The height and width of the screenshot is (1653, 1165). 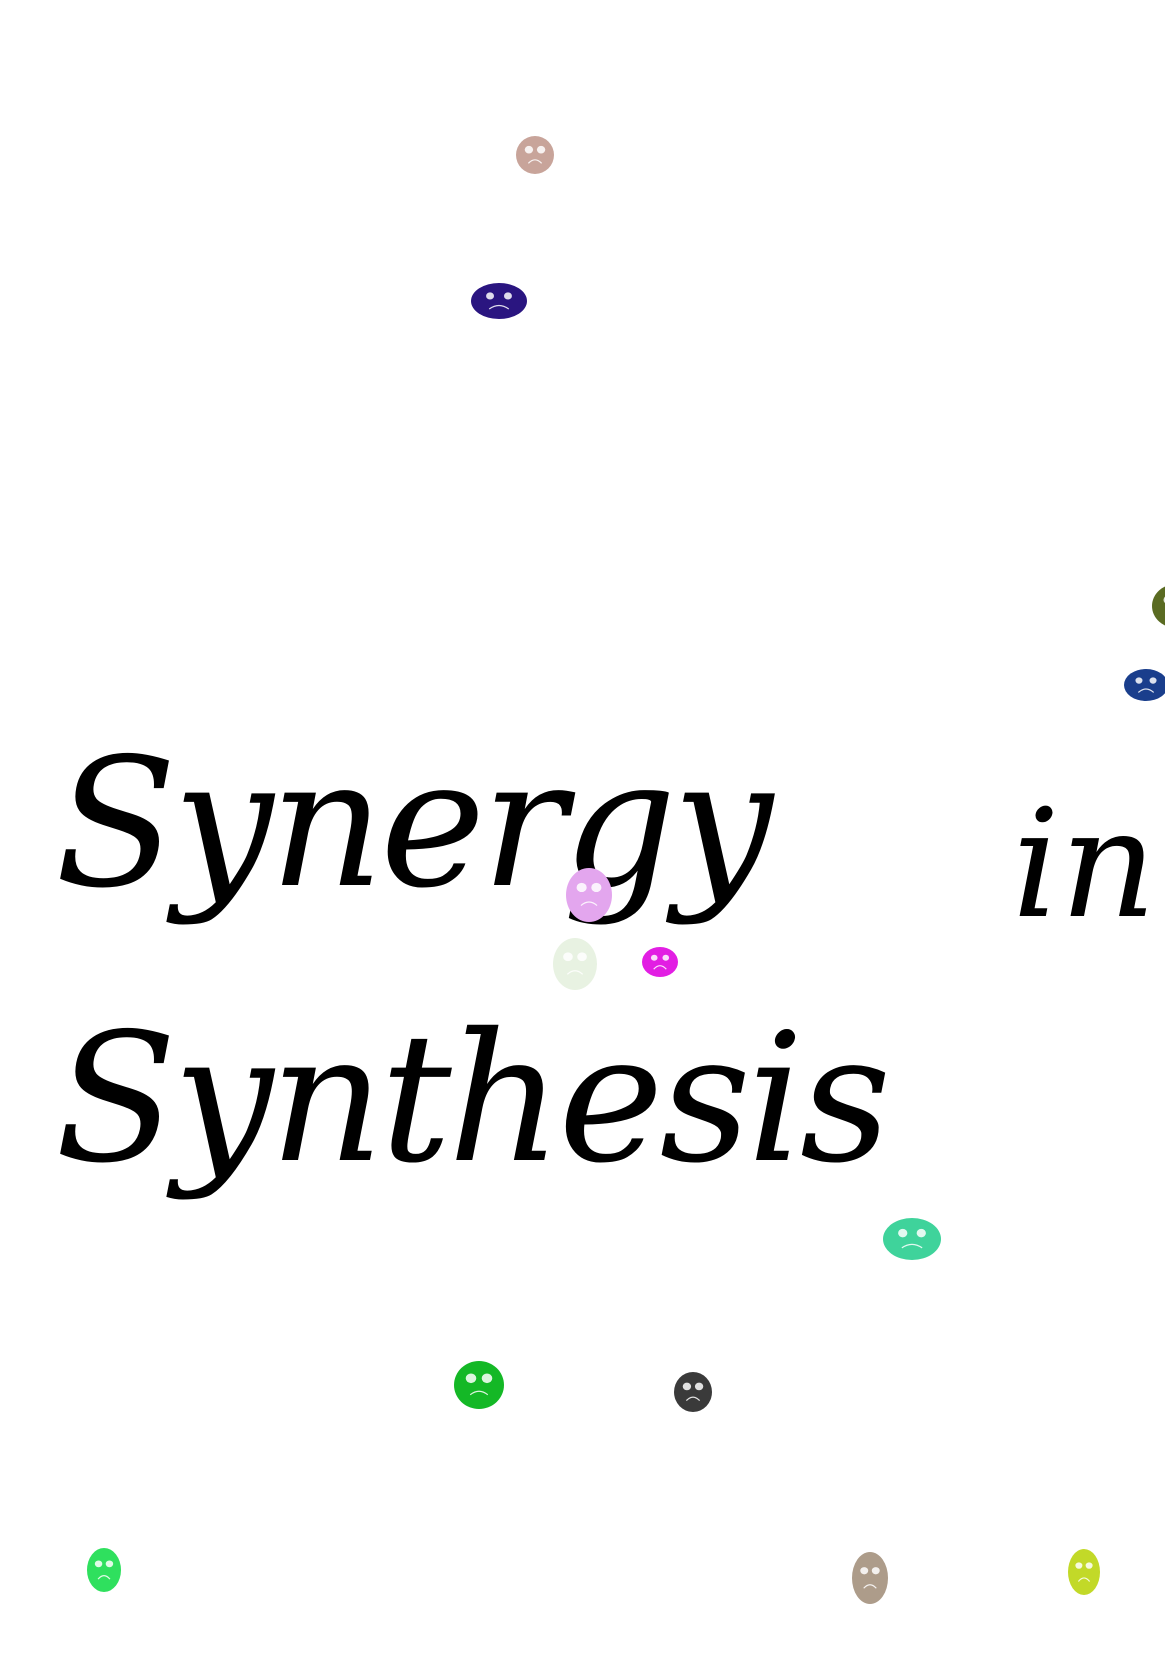 I want to click on blob-navy-body, so click(x=1144, y=685).